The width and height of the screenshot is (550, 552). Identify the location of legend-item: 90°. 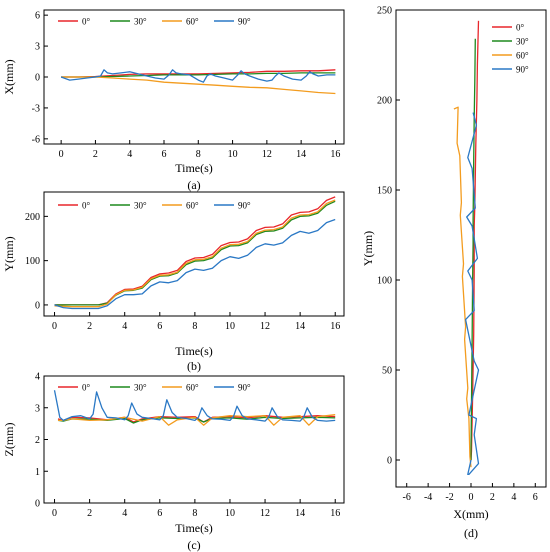
(232, 22).